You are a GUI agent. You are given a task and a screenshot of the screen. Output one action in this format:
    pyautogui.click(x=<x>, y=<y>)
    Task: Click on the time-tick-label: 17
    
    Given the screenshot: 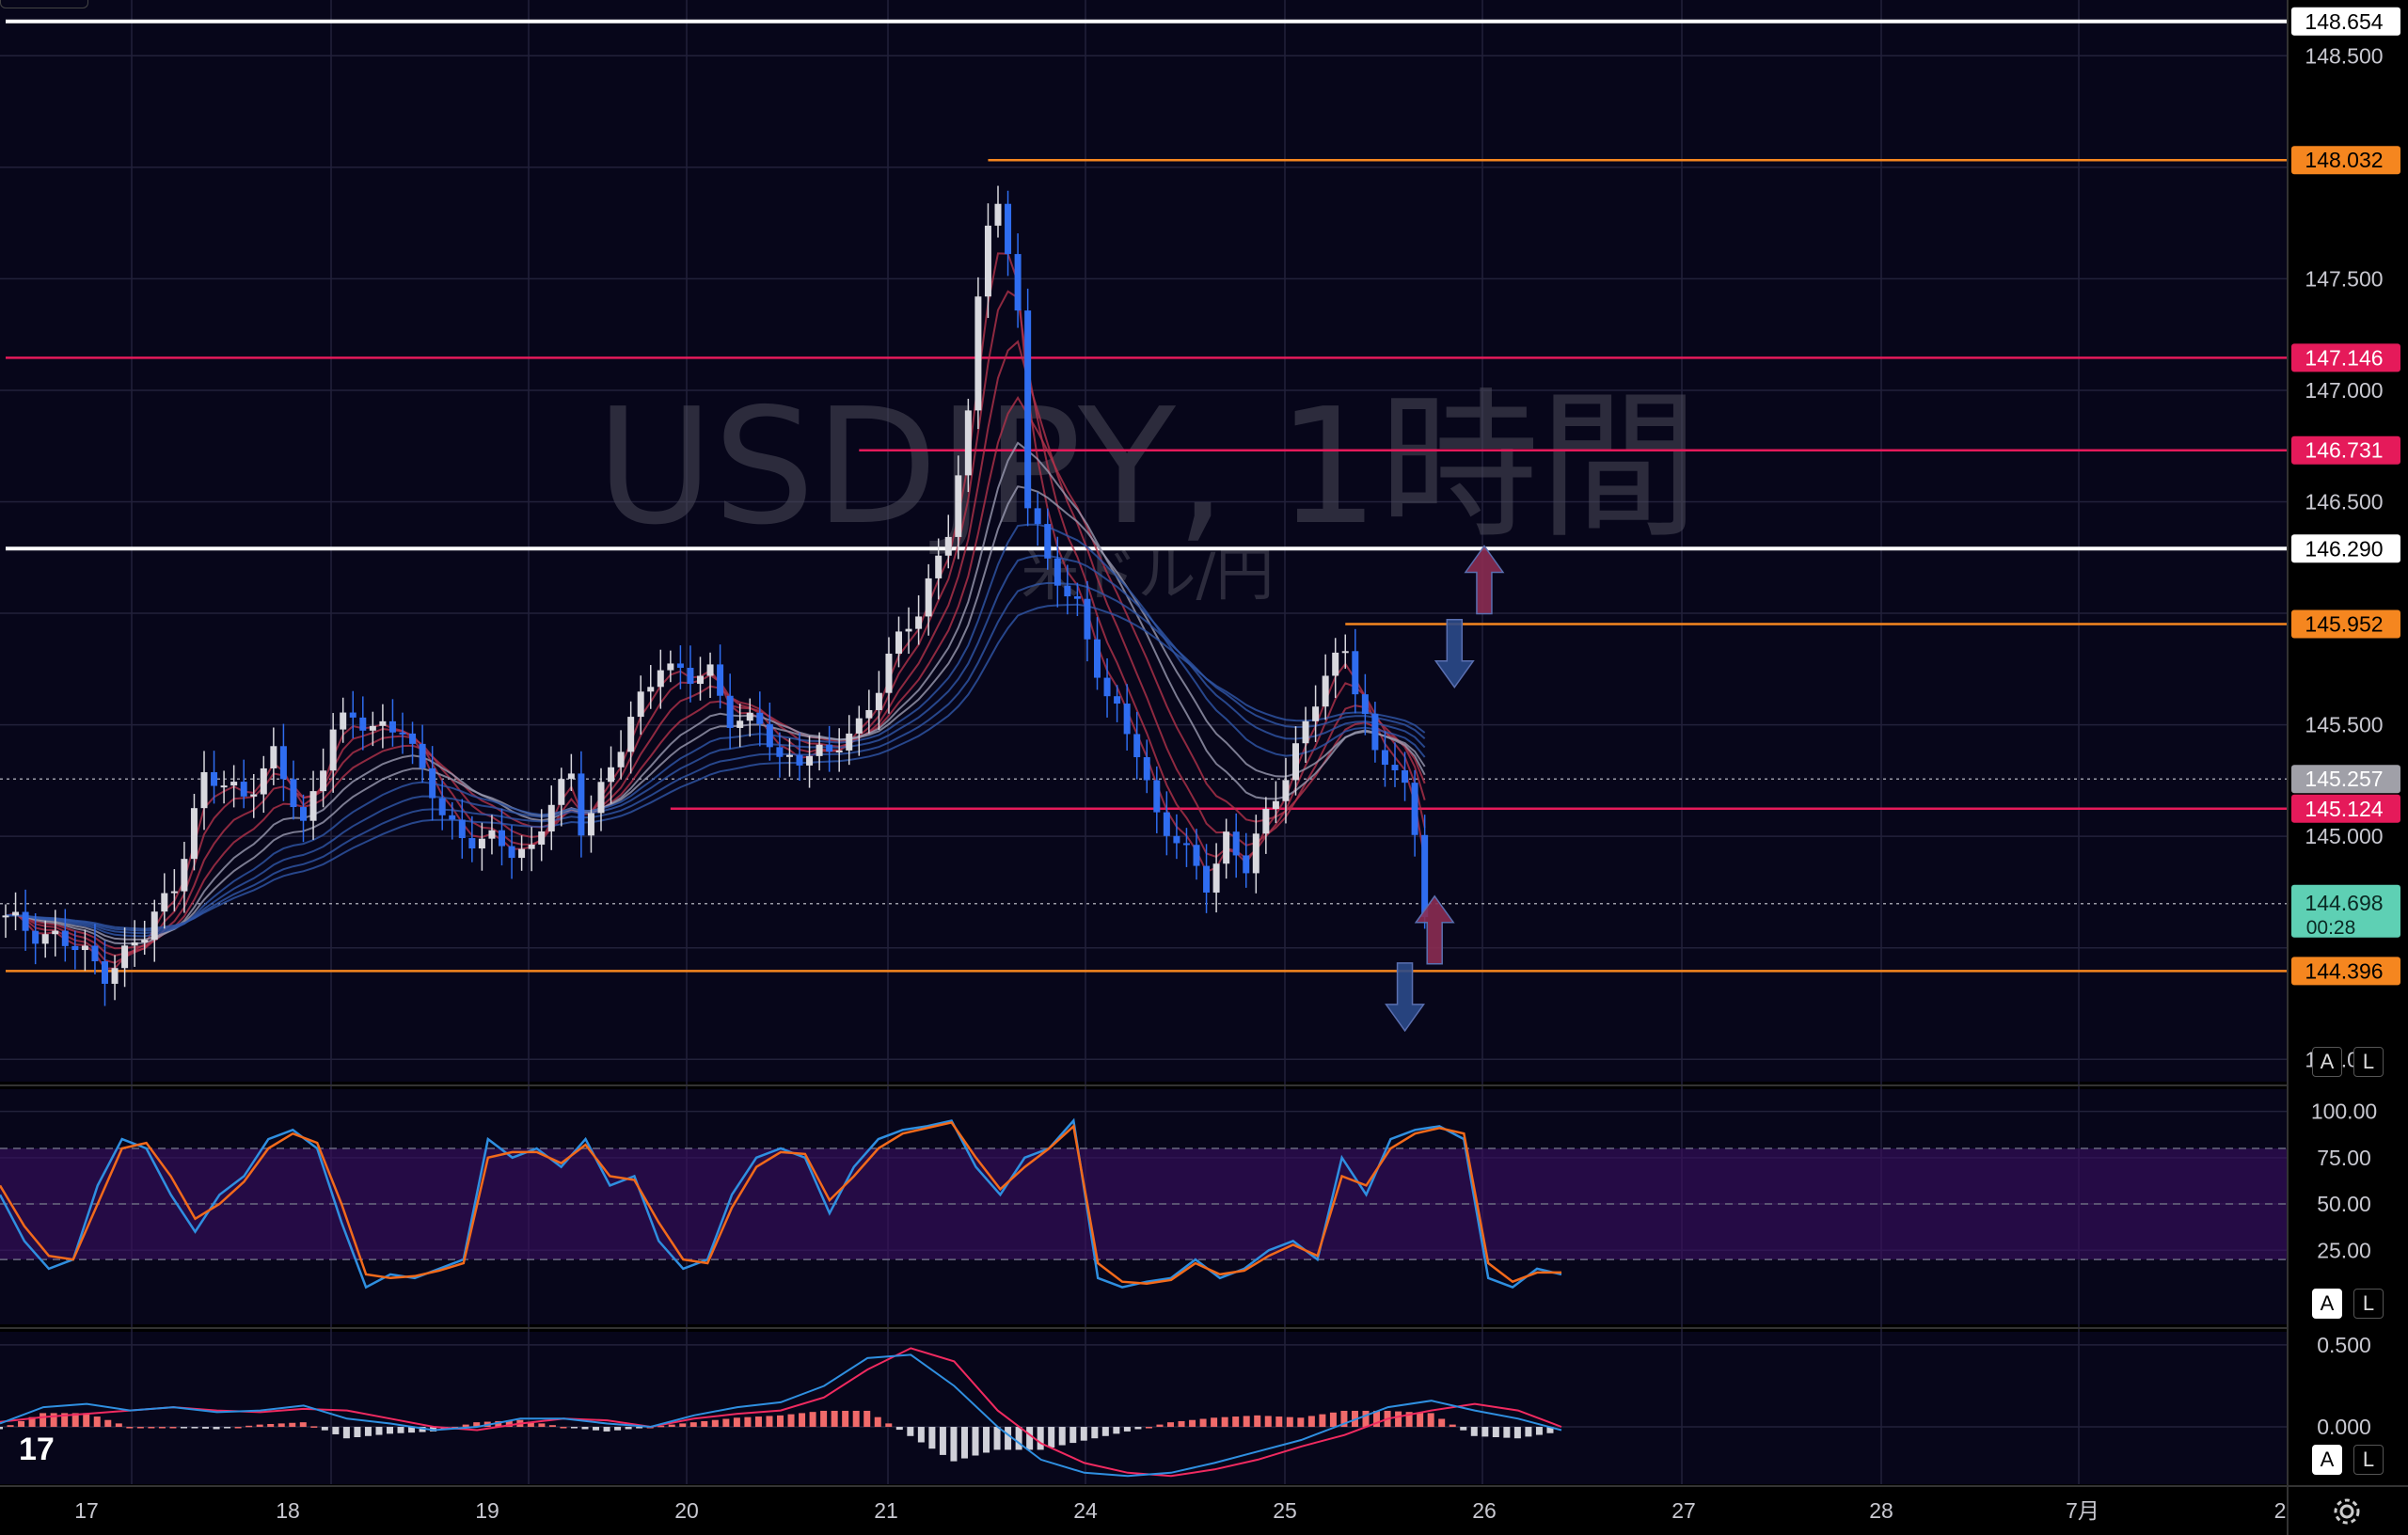 What is the action you would take?
    pyautogui.click(x=87, y=1510)
    